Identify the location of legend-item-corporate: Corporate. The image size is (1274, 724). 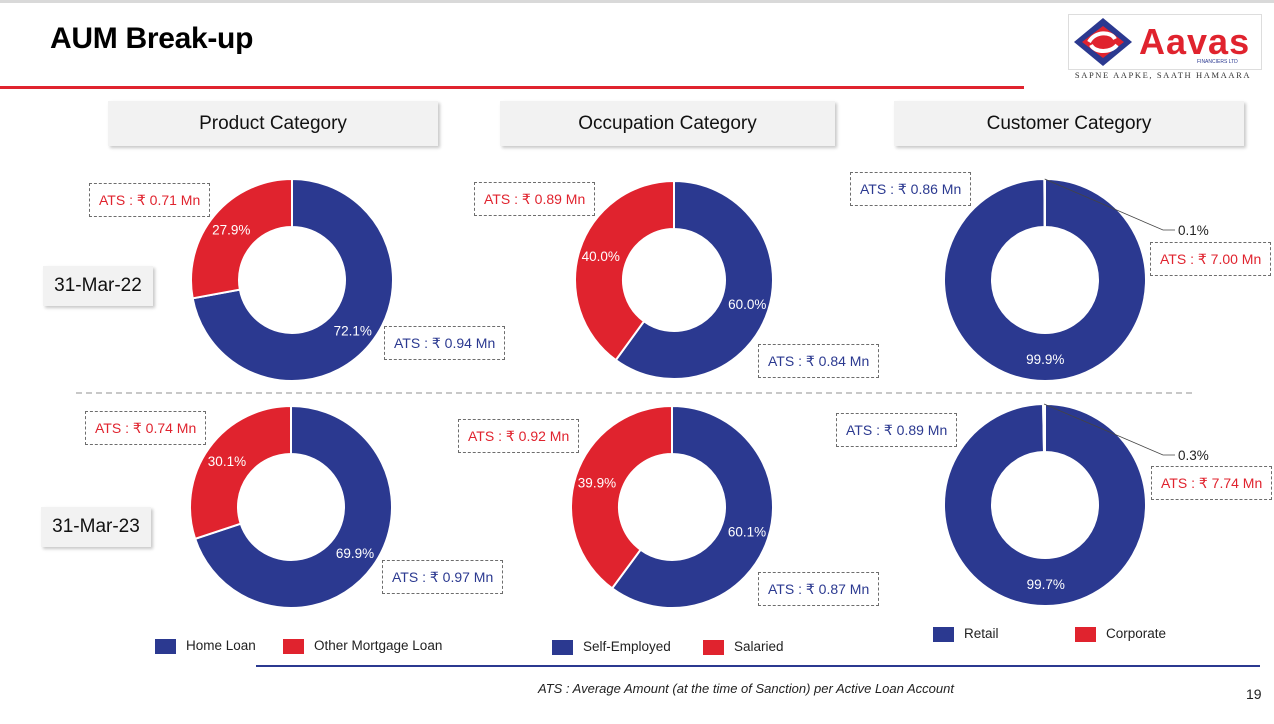
(1120, 634).